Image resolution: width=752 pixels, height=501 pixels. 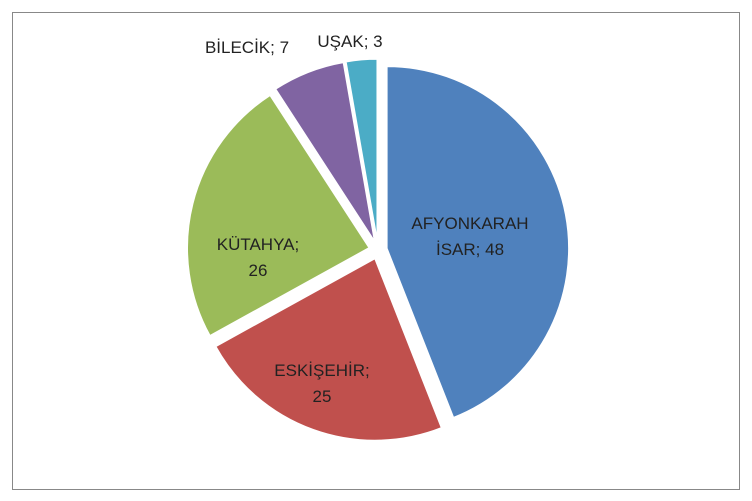 What do you see at coordinates (258, 270) in the screenshot?
I see `value-label: 26` at bounding box center [258, 270].